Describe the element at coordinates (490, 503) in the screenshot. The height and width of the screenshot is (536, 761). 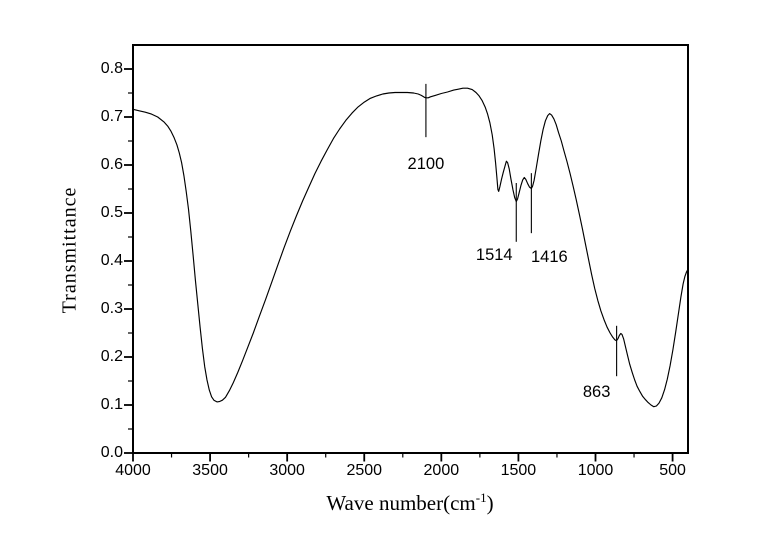
I see `x-axis-title-close: )` at that location.